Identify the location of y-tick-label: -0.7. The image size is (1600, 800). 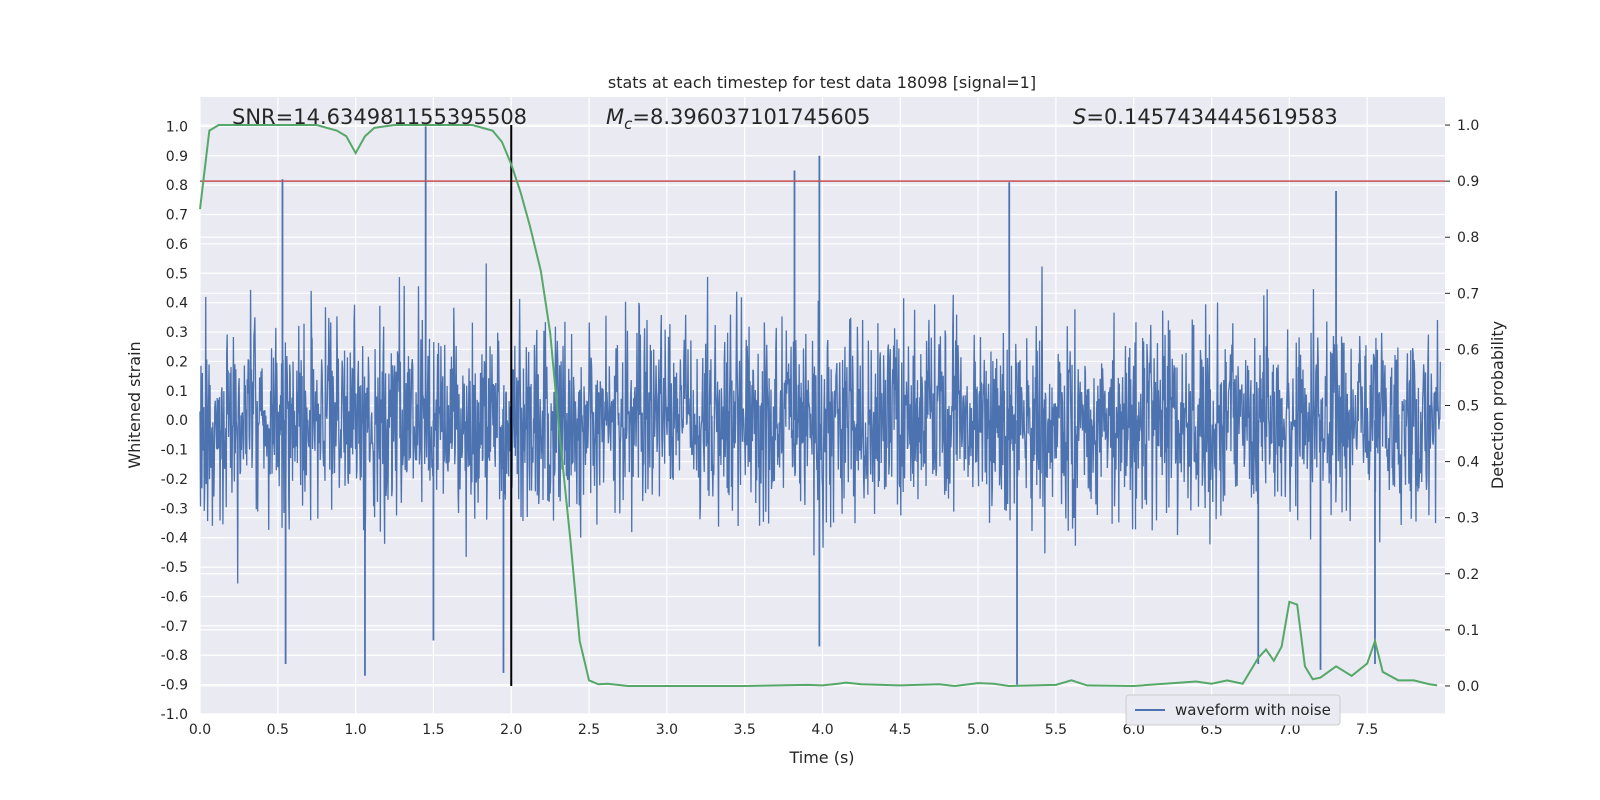
(174, 627).